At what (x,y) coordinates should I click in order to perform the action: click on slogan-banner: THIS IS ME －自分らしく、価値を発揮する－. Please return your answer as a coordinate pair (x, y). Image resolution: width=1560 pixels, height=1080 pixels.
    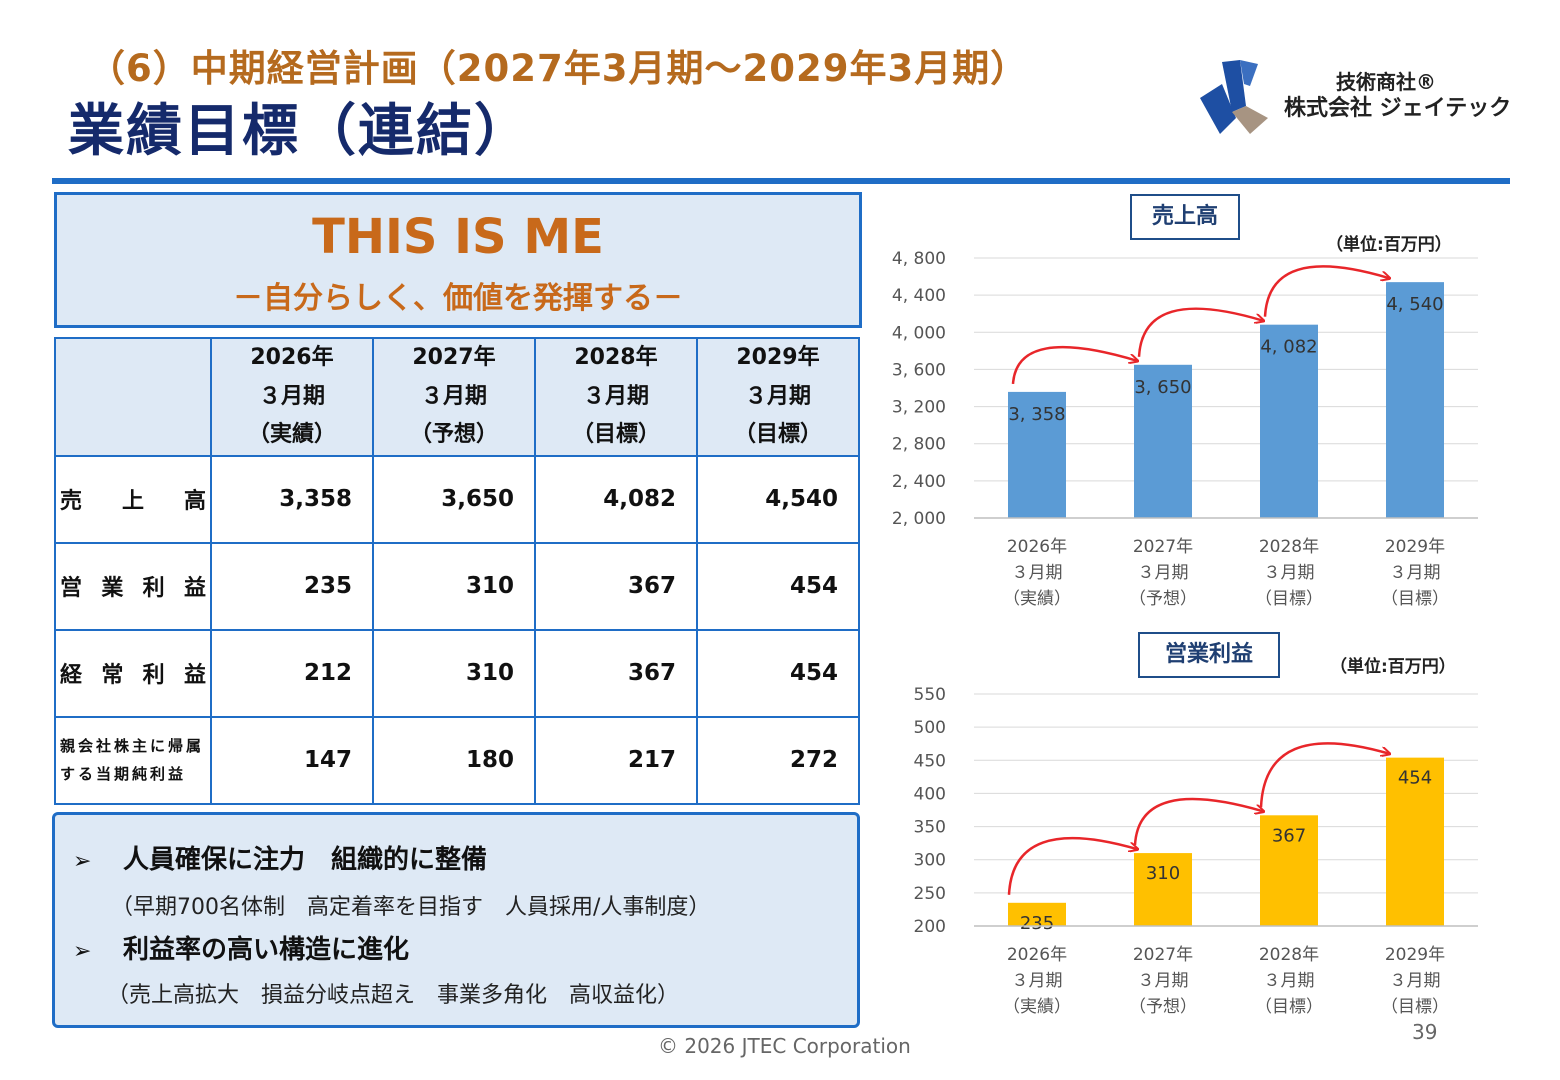
    Looking at the image, I should click on (458, 260).